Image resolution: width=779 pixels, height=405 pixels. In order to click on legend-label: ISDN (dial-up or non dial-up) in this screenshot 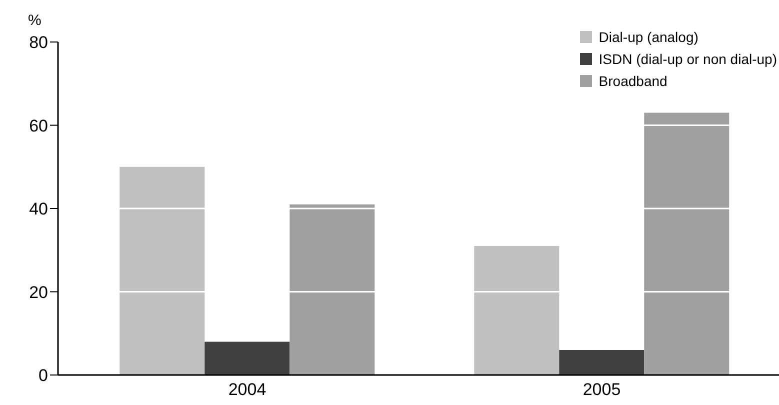, I will do `click(687, 59)`.